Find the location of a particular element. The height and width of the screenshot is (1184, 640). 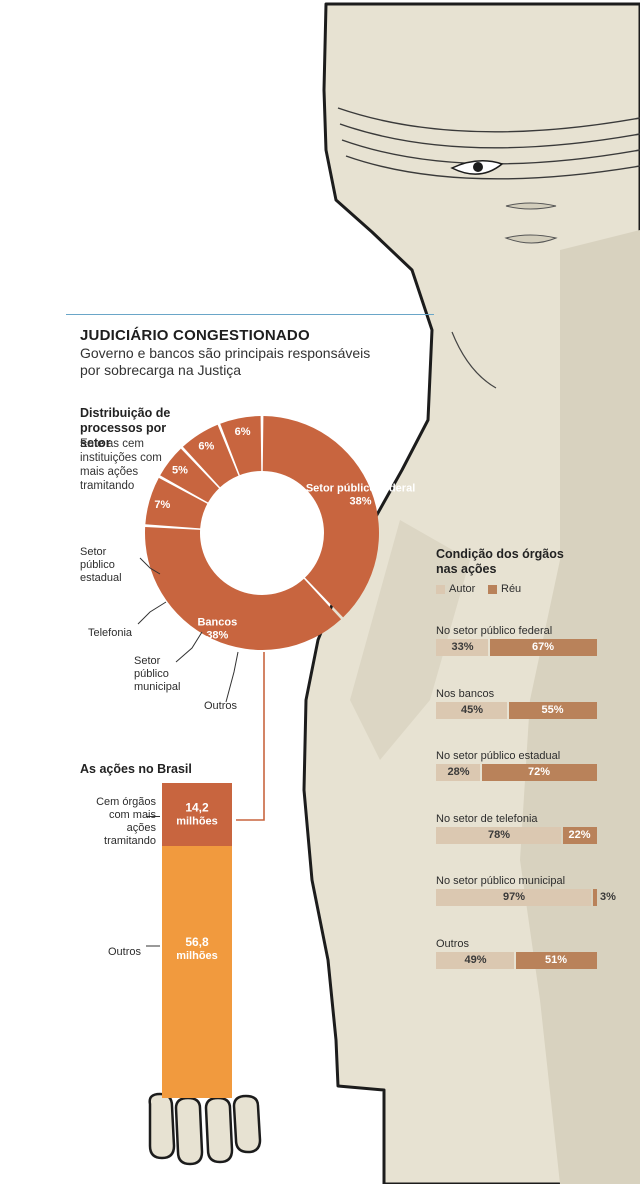

condicao-row-label: No setor de telefonia is located at coordinates (487, 818).